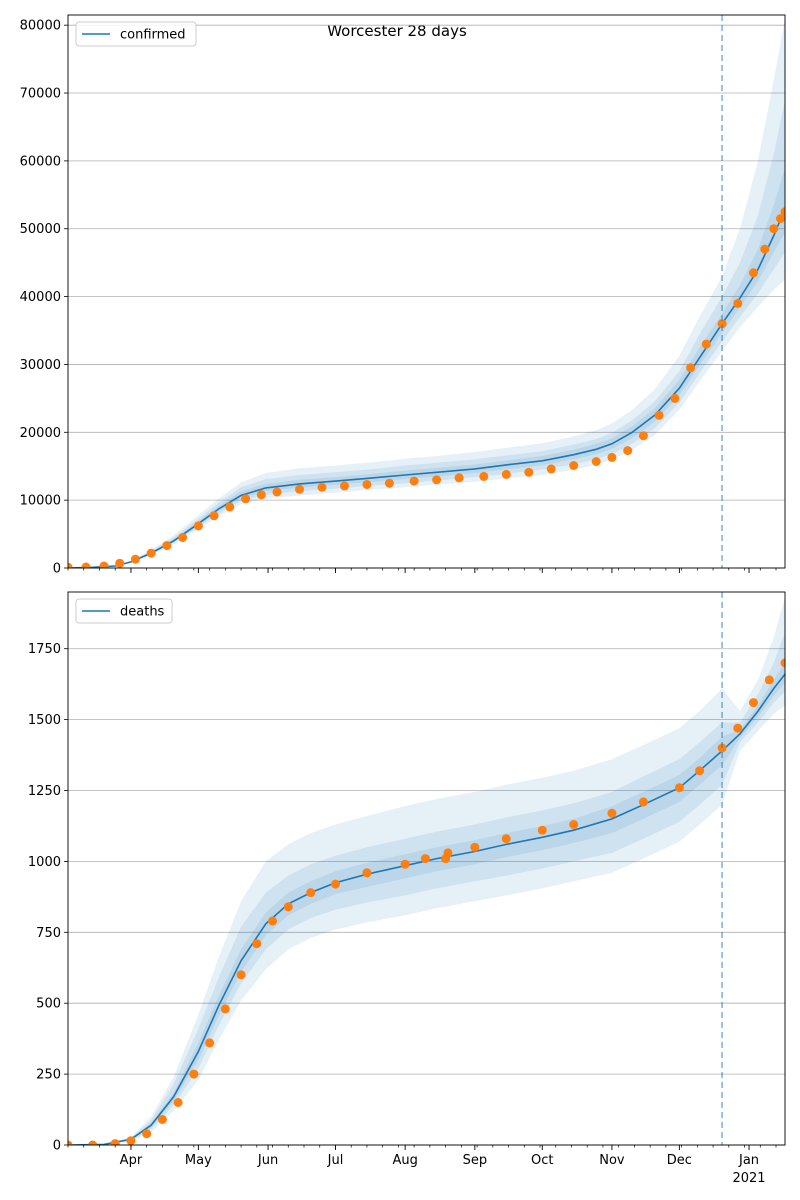 This screenshot has width=800, height=1200. What do you see at coordinates (267, 1160) in the screenshot?
I see `x-tick-label: Jun` at bounding box center [267, 1160].